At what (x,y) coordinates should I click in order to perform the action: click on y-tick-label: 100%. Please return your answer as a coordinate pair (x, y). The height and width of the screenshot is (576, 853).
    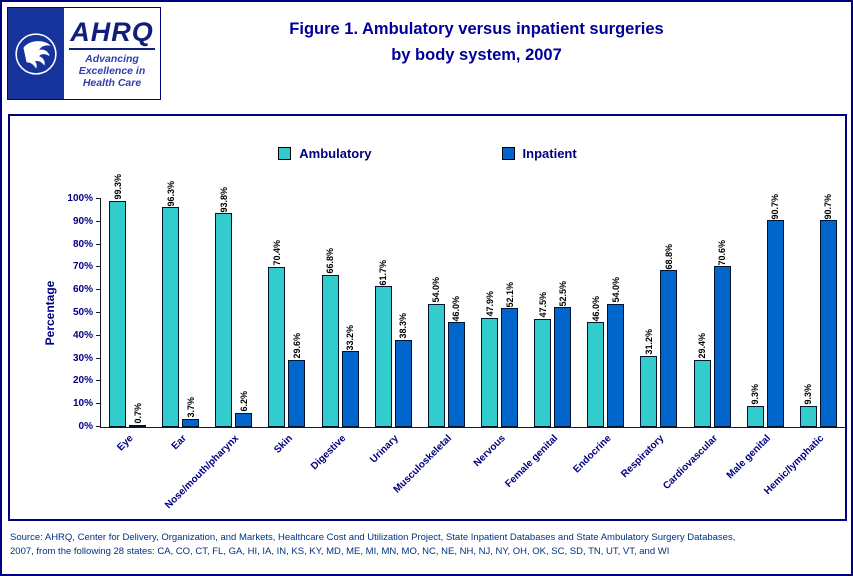
    Looking at the image, I should click on (80, 198).